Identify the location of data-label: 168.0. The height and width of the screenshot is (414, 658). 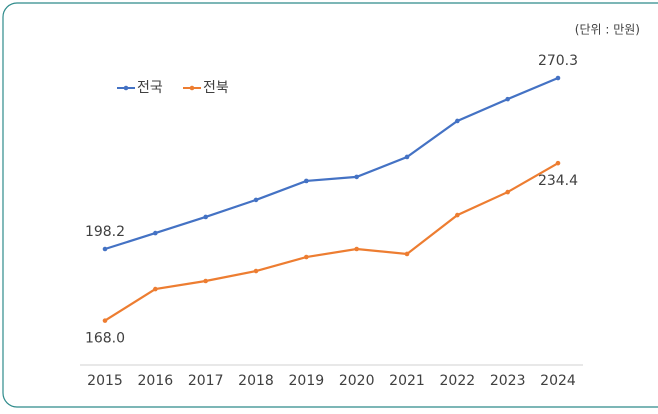
(105, 339).